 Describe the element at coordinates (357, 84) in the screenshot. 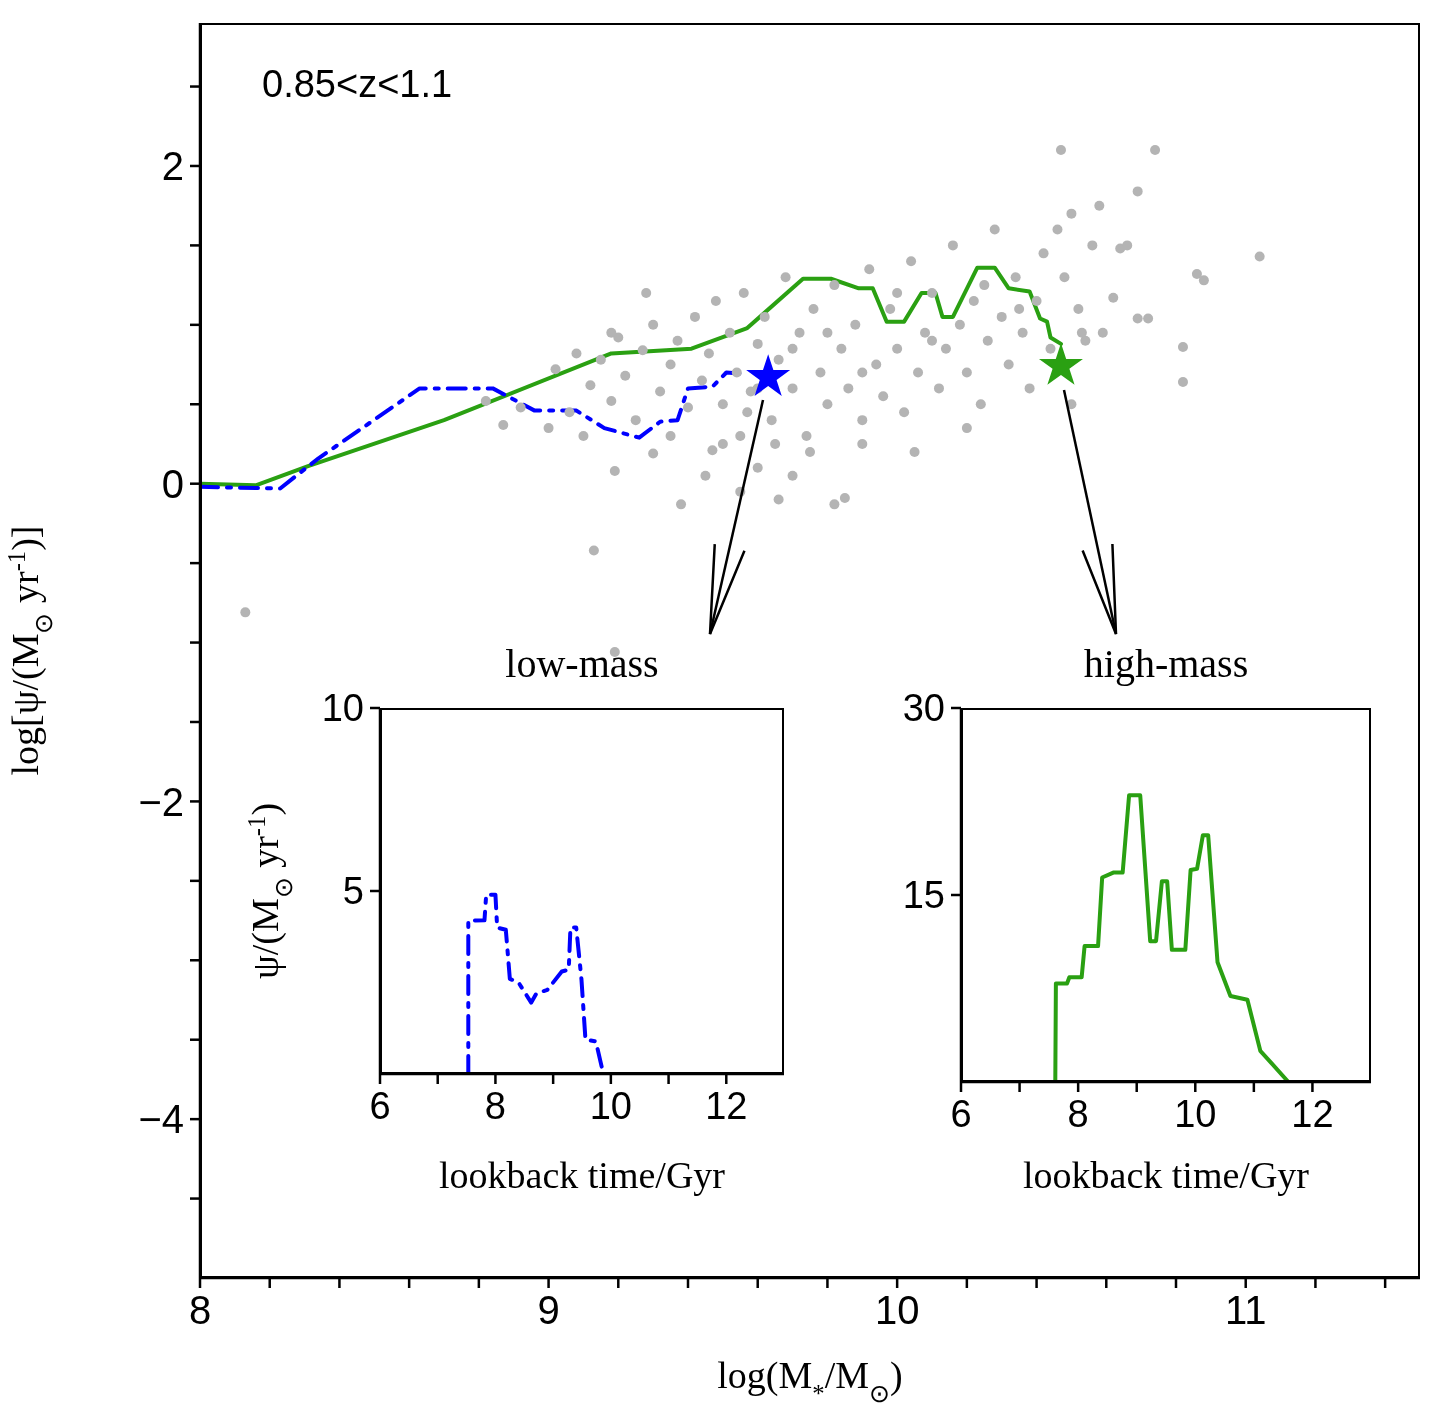

I see `annotation: 0.85<z<1.1` at that location.